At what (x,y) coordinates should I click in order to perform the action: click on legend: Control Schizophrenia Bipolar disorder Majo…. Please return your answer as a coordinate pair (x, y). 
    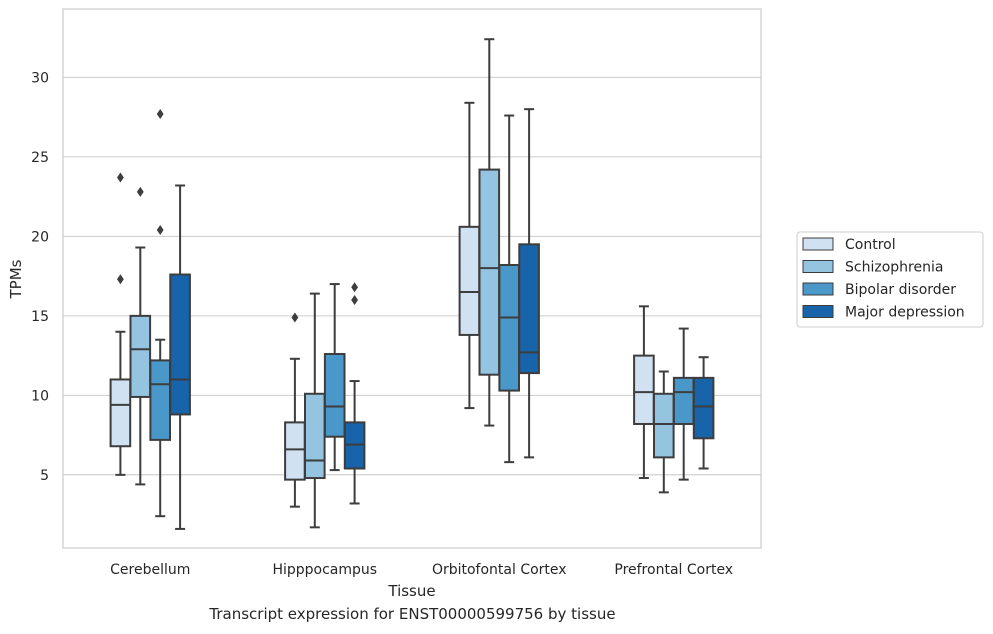
    Looking at the image, I should click on (890, 279).